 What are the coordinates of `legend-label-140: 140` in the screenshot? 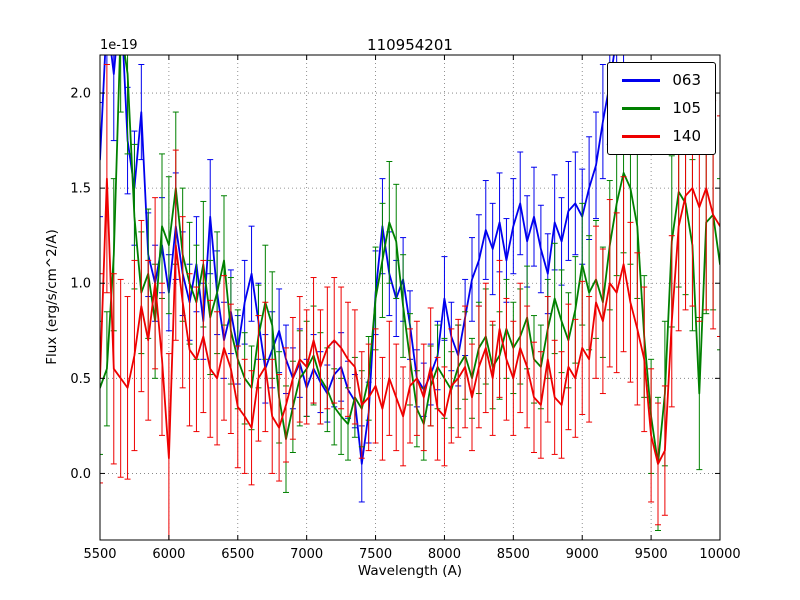 It's located at (686, 136).